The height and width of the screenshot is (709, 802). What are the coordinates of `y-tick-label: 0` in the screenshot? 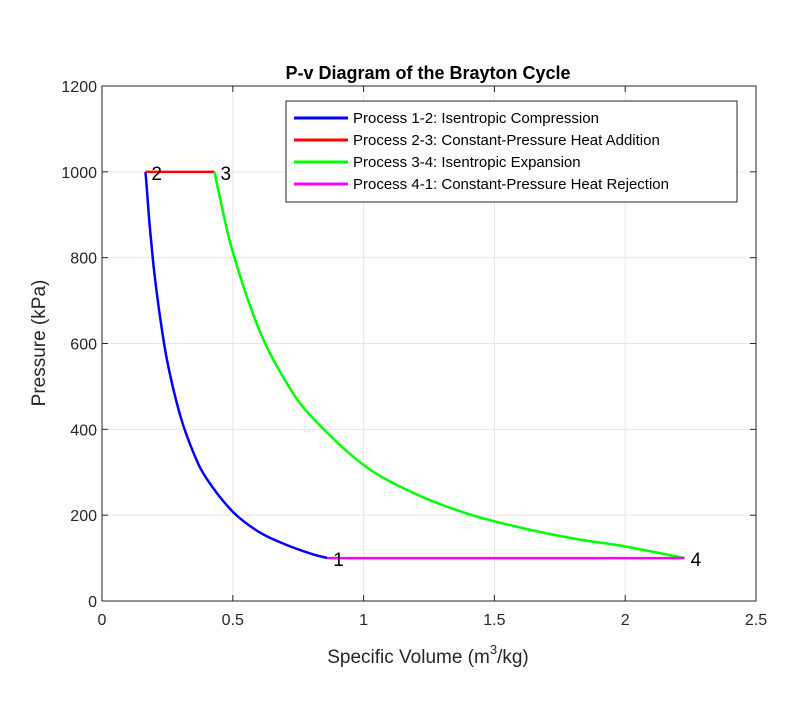 It's located at (92, 602).